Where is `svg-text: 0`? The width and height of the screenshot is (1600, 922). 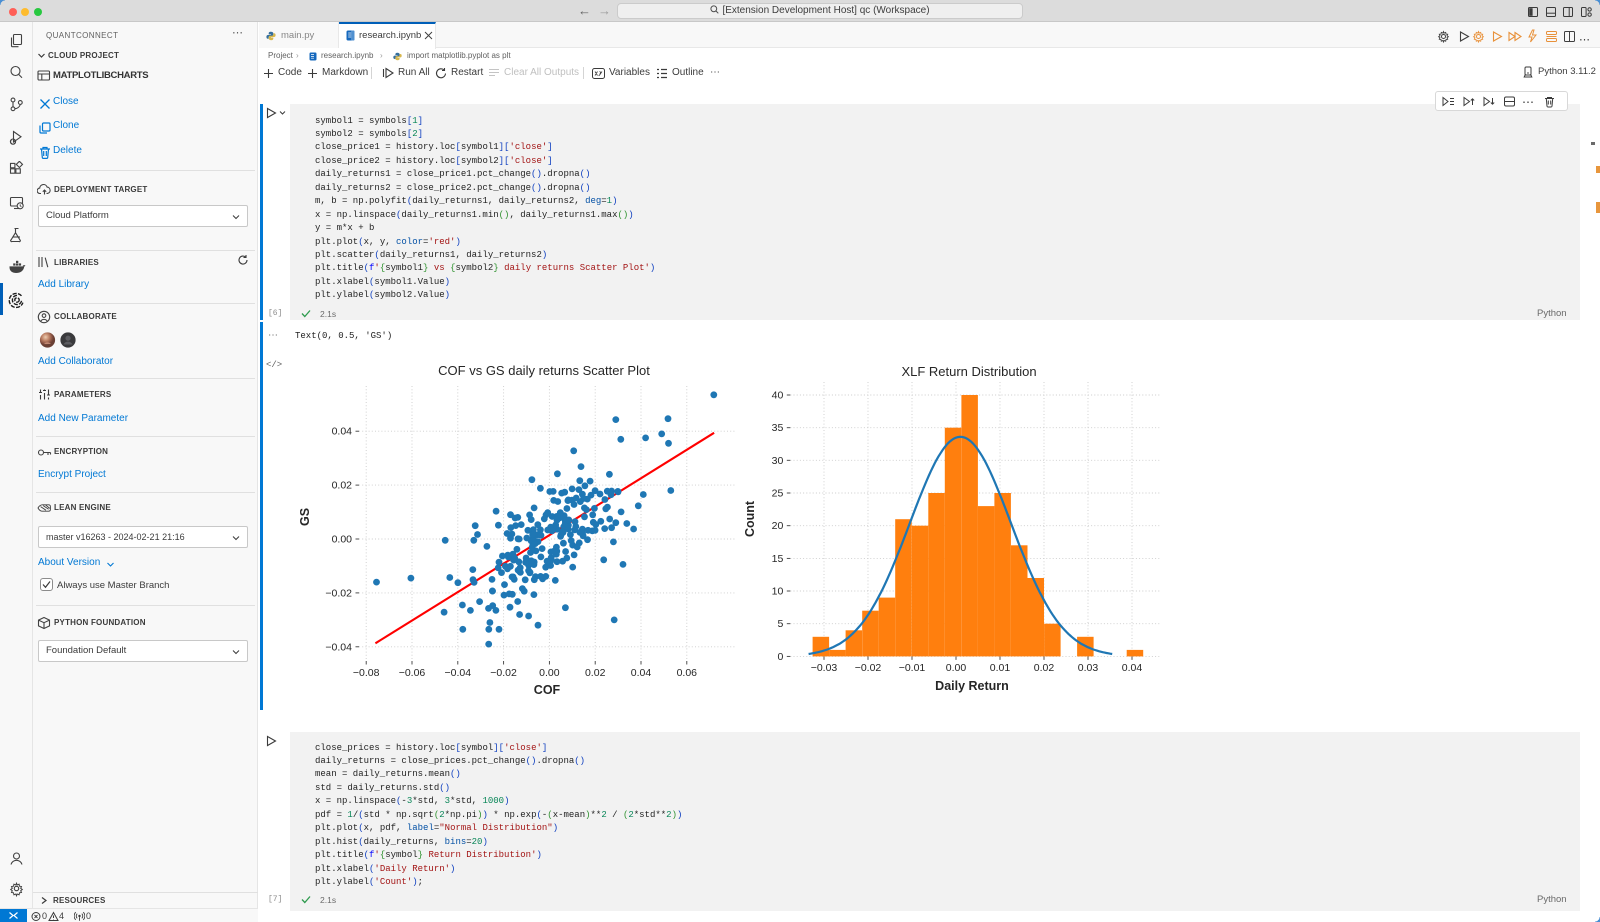 svg-text: 0 is located at coordinates (780, 657).